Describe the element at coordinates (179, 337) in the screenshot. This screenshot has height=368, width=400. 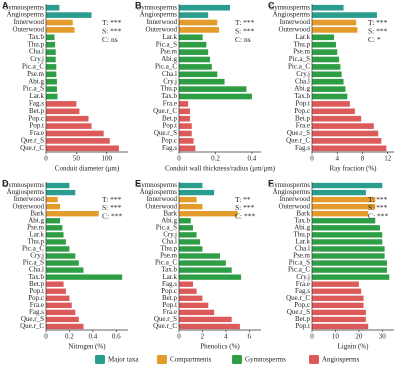
I see `x-tick-label: 0` at that location.